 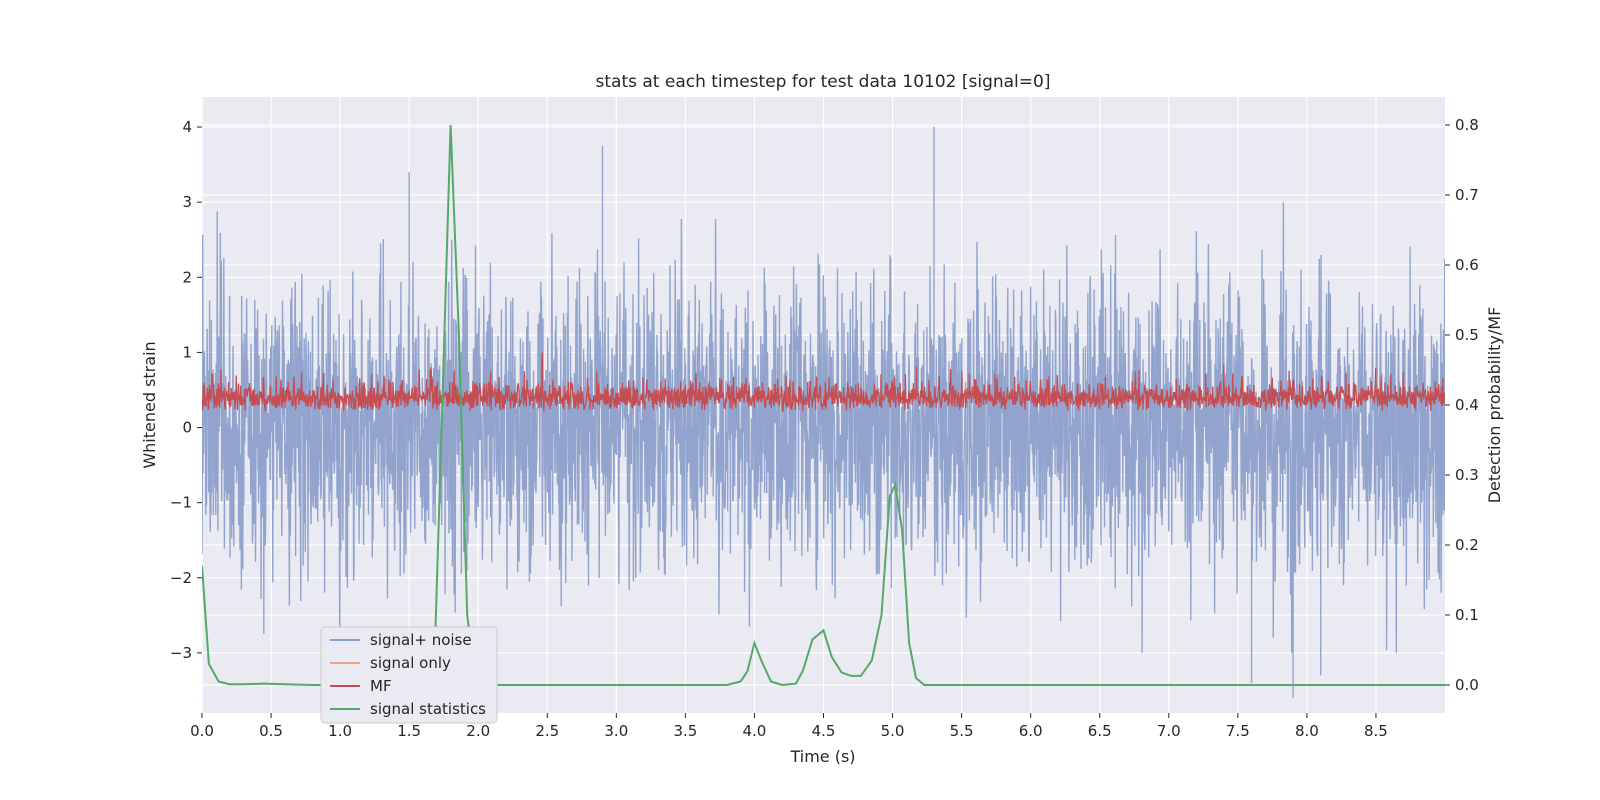 What do you see at coordinates (1031, 731) in the screenshot?
I see `x-tick-label-12: 6.0` at bounding box center [1031, 731].